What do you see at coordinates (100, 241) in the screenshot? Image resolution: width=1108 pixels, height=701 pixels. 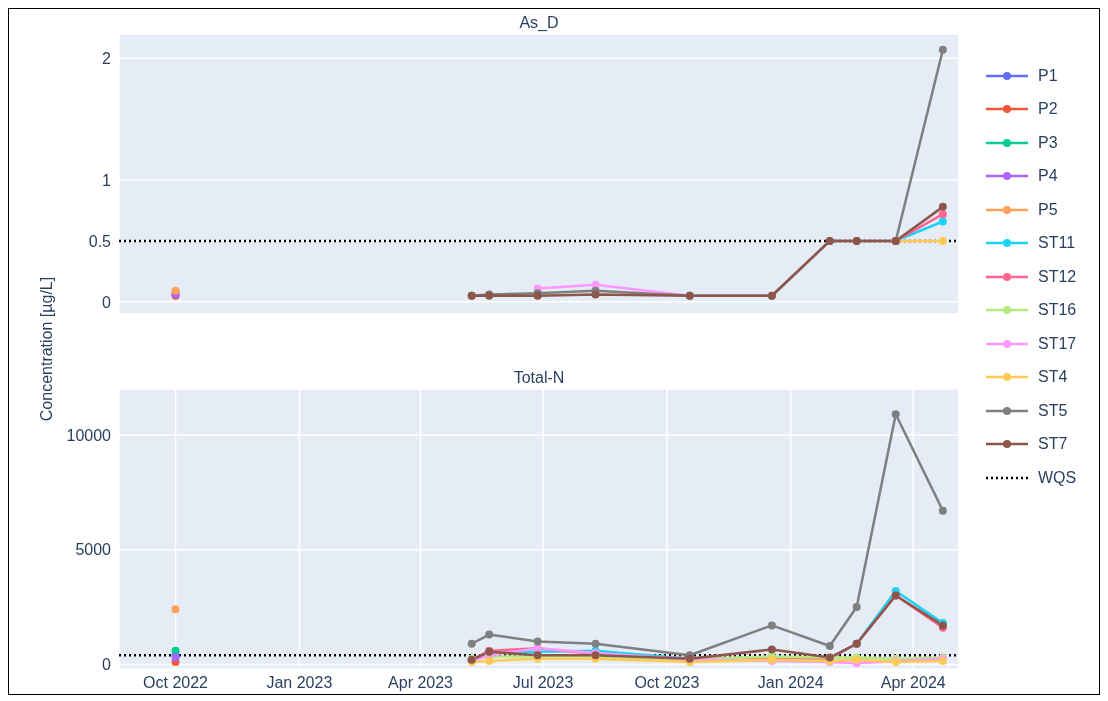 I see `y-tick-label: 0.5` at bounding box center [100, 241].